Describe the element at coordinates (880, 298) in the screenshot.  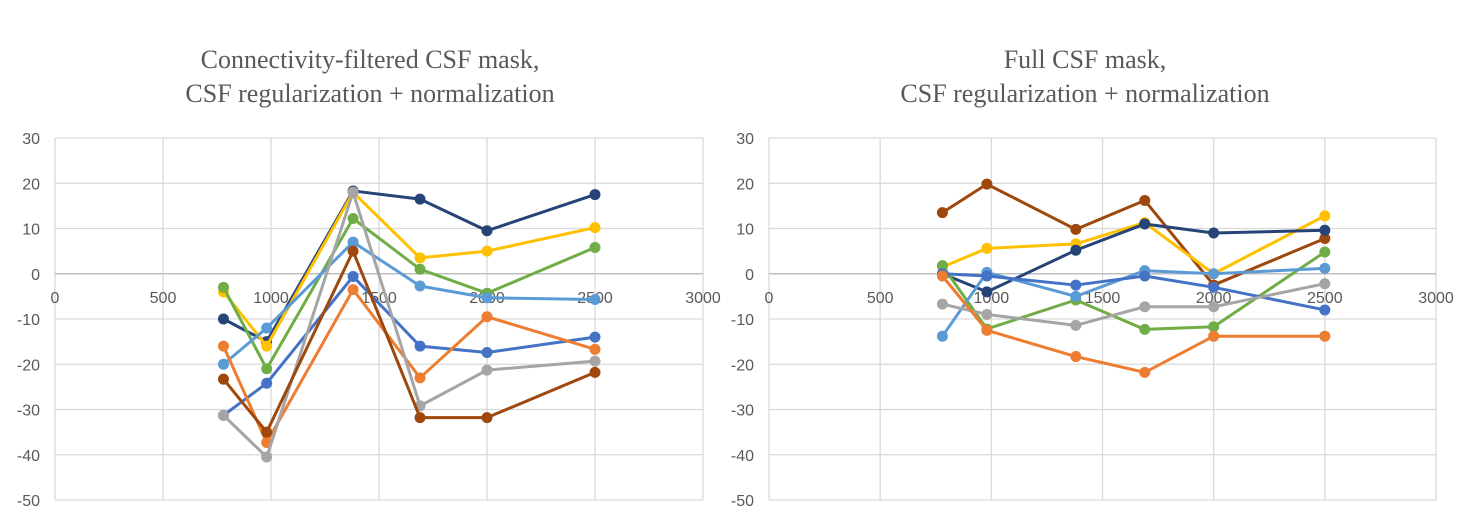
I see `x-tick-label: 500` at that location.